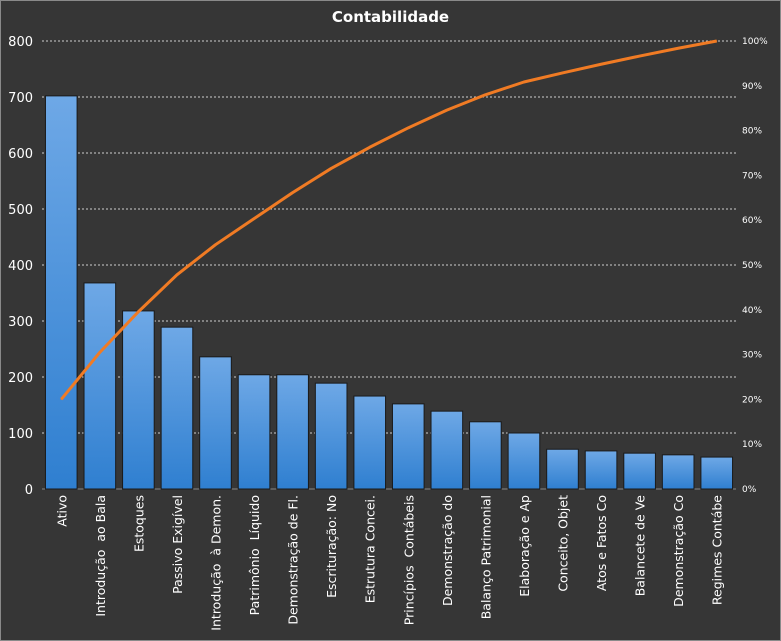  What do you see at coordinates (20, 378) in the screenshot?
I see `y-tick-label: 200` at bounding box center [20, 378].